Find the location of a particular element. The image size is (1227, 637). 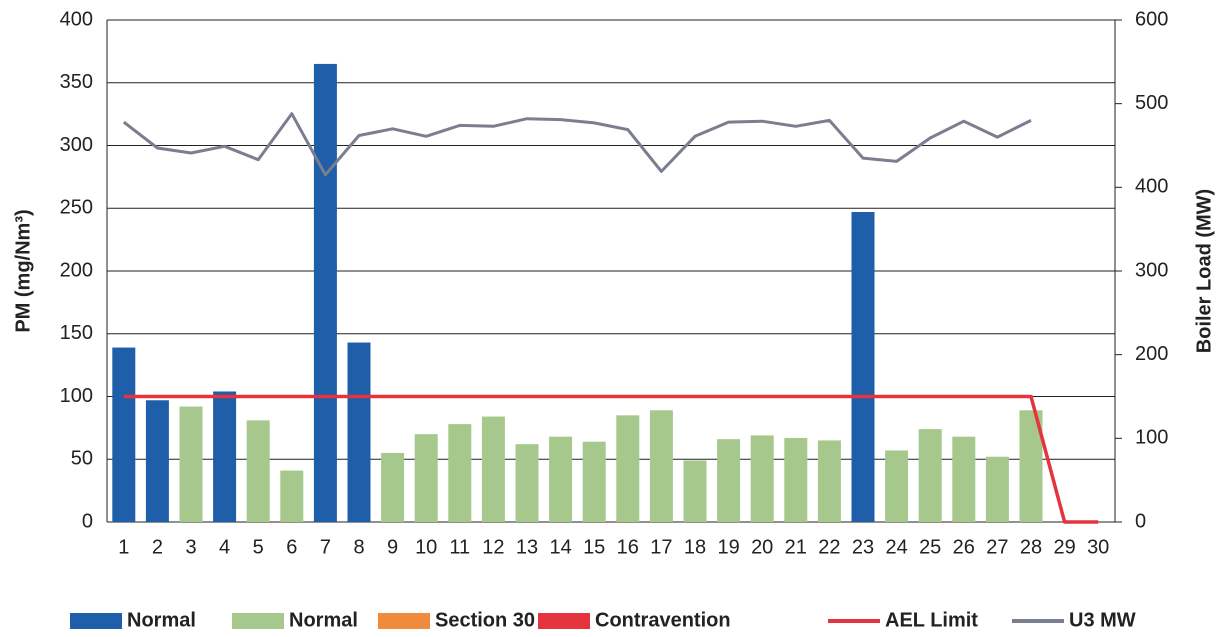

y-tick-label: 250 is located at coordinates (76, 208).